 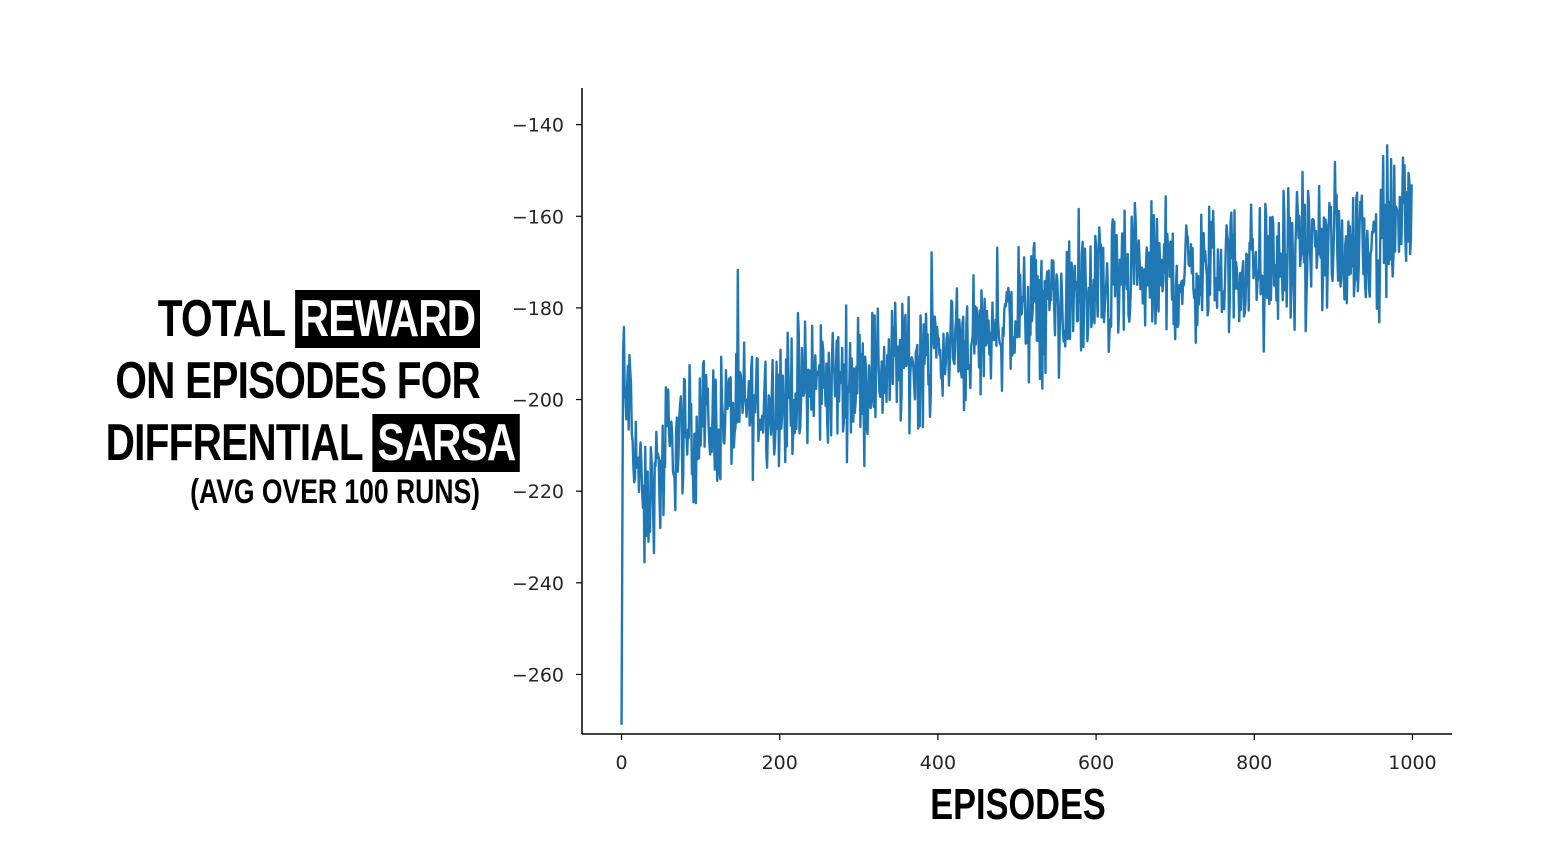 What do you see at coordinates (538, 675) in the screenshot?
I see `y-tick-label: −260` at bounding box center [538, 675].